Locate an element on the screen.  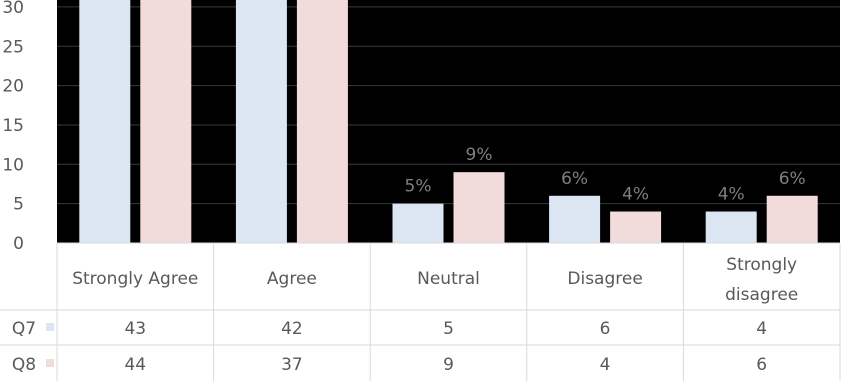
y-tick-label: 15 is located at coordinates (13, 126).